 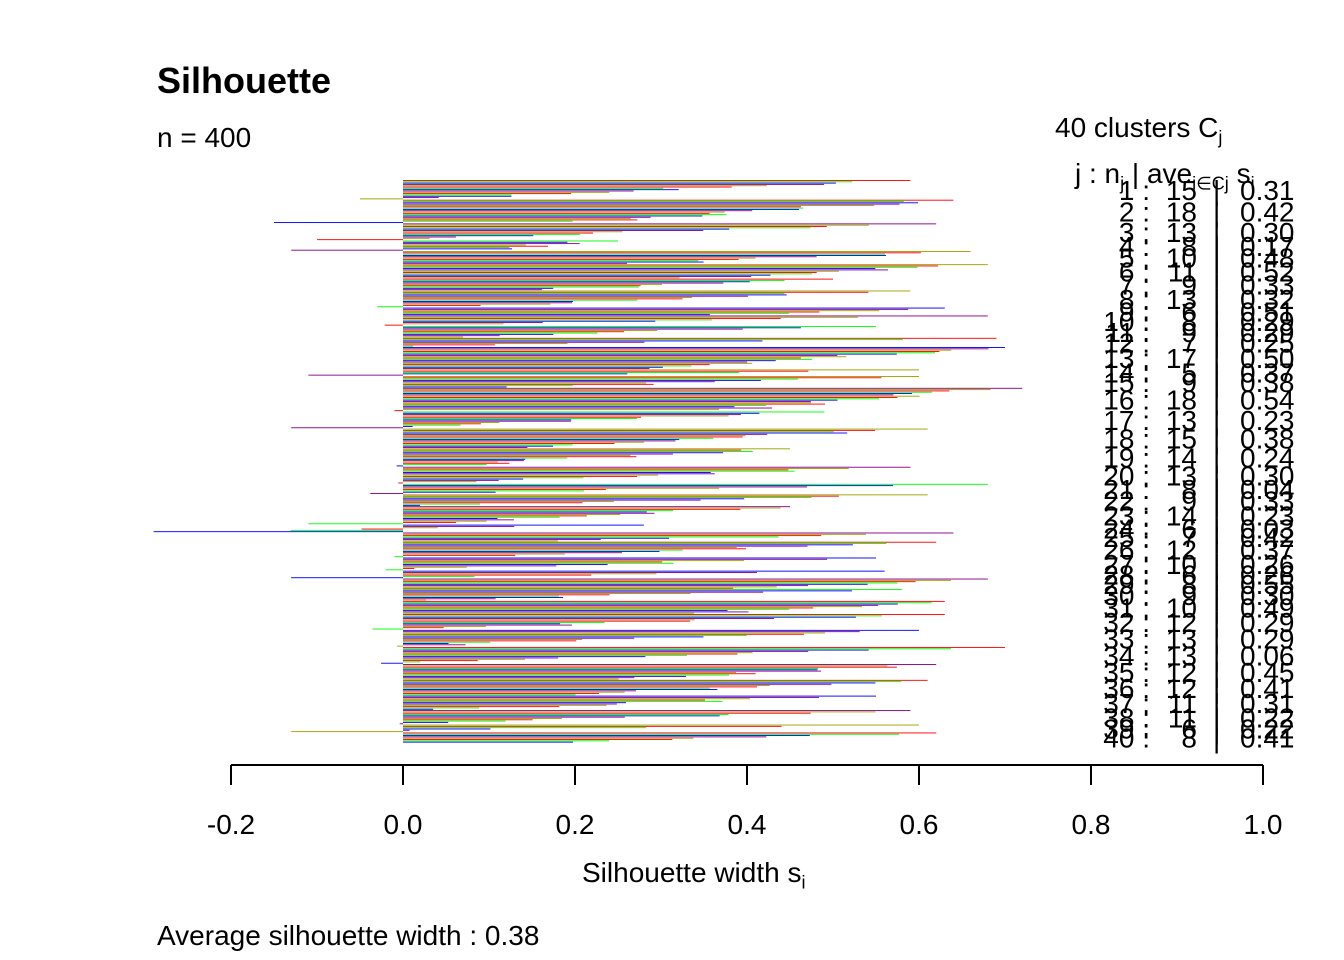 I want to click on cluster-label: 19 :14 | 0.24, so click(x=1198, y=458).